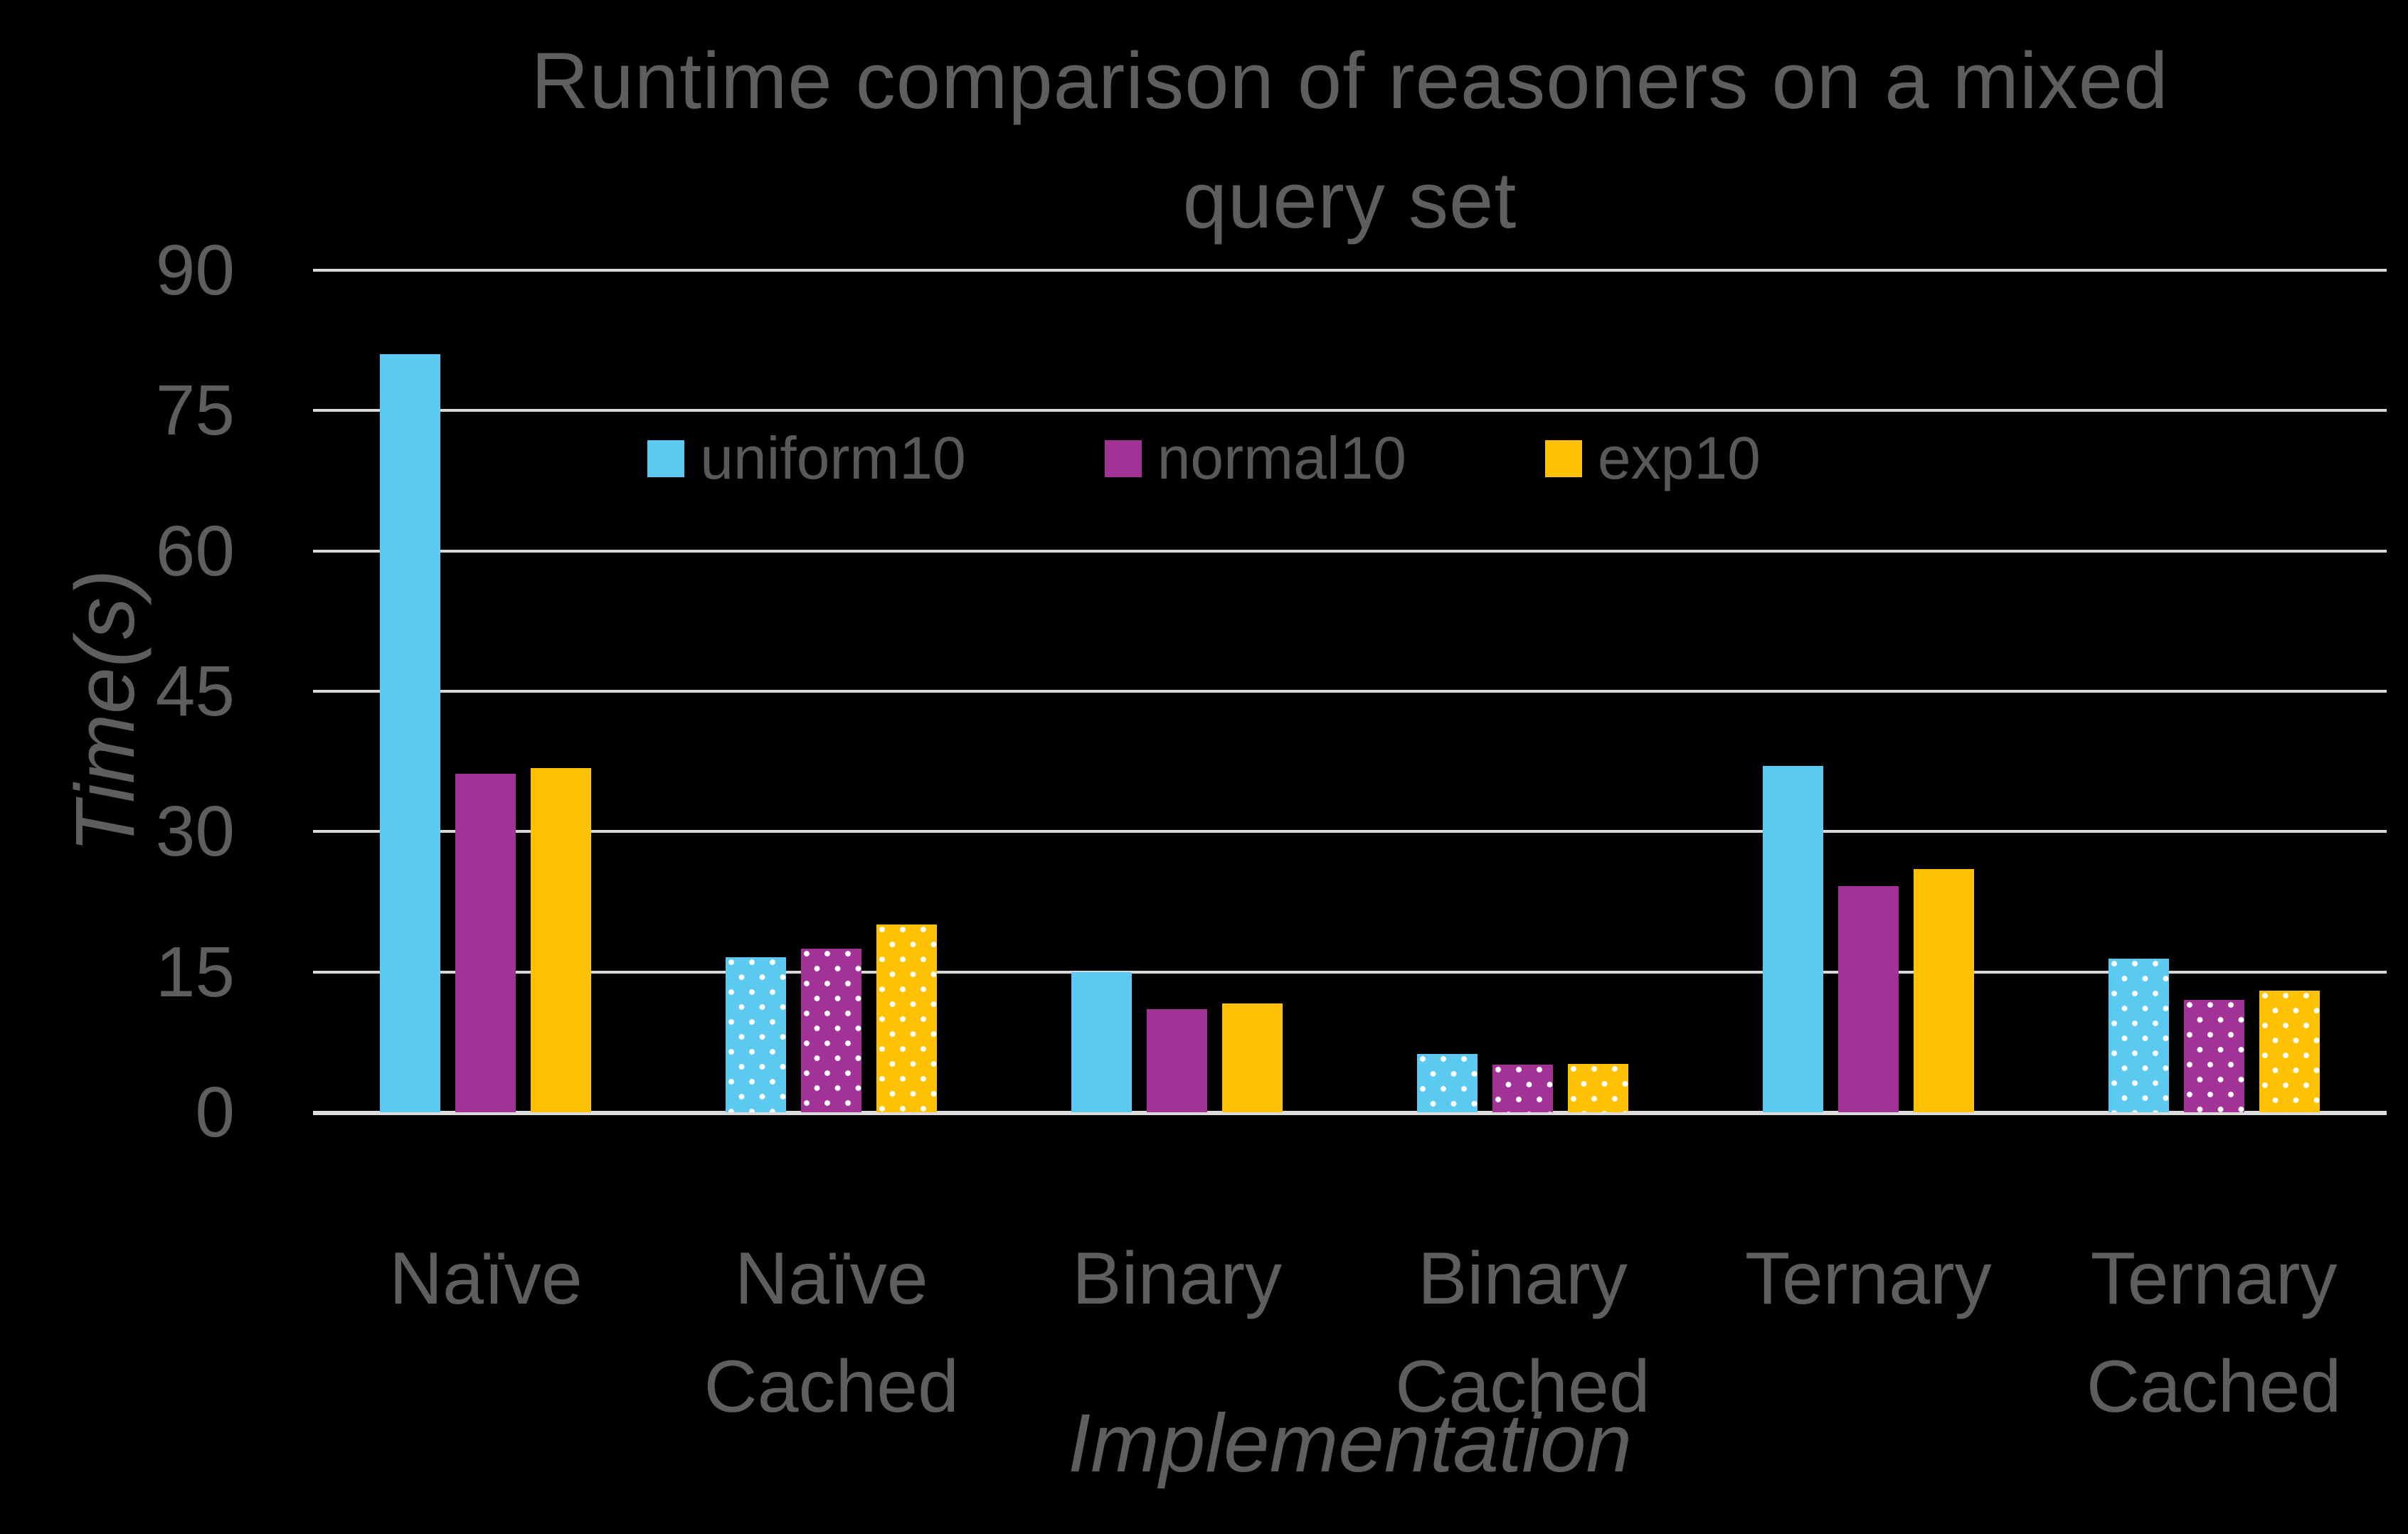 The width and height of the screenshot is (2408, 1534). Describe the element at coordinates (195, 832) in the screenshot. I see `y-tick-label: 30` at that location.